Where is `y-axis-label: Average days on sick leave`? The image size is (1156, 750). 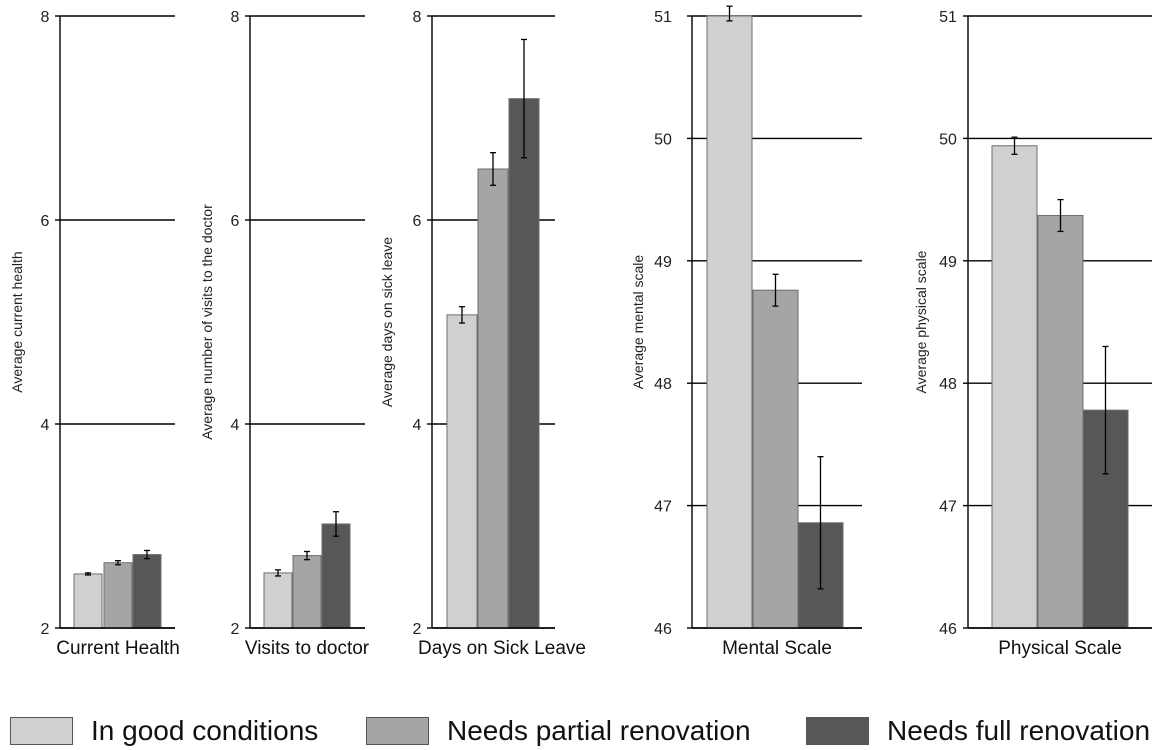
y-axis-label: Average days on sick leave is located at coordinates (387, 322).